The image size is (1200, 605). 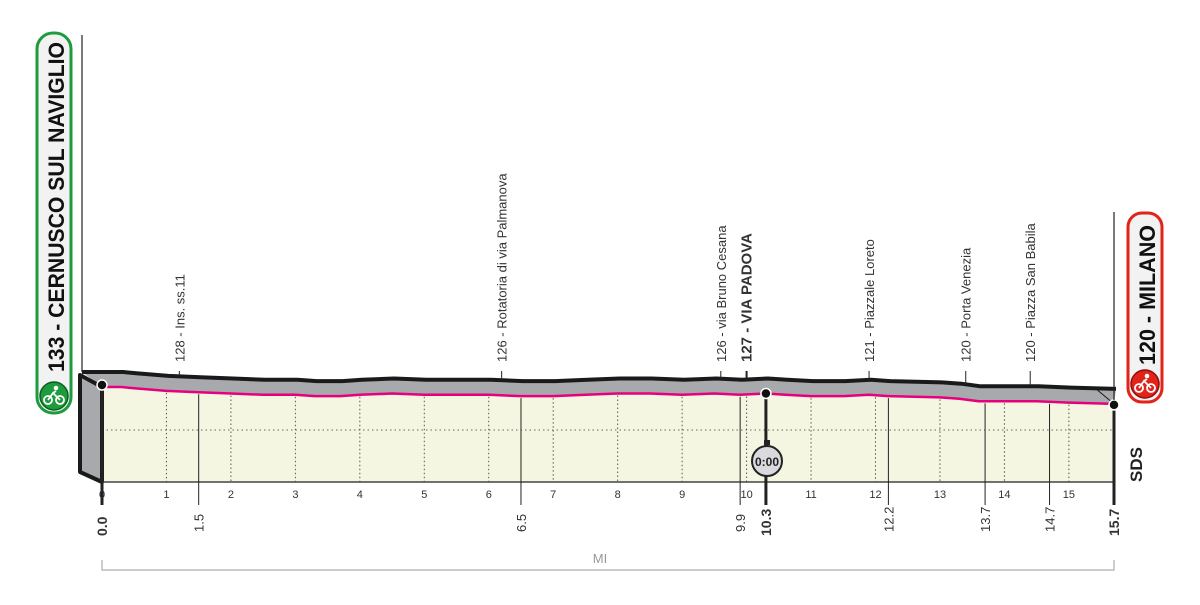 What do you see at coordinates (295, 495) in the screenshot?
I see `x-tick-label: 3` at bounding box center [295, 495].